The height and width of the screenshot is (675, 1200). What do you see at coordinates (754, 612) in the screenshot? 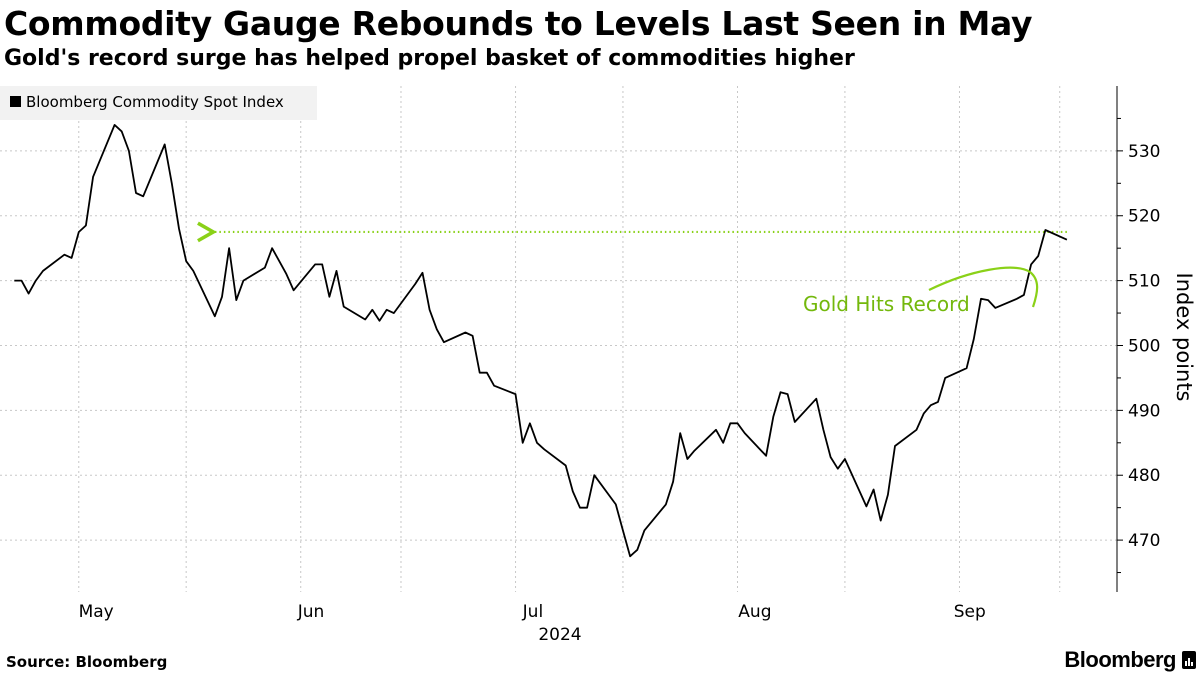
I see `x-tick-label-aug: Aug` at bounding box center [754, 612].